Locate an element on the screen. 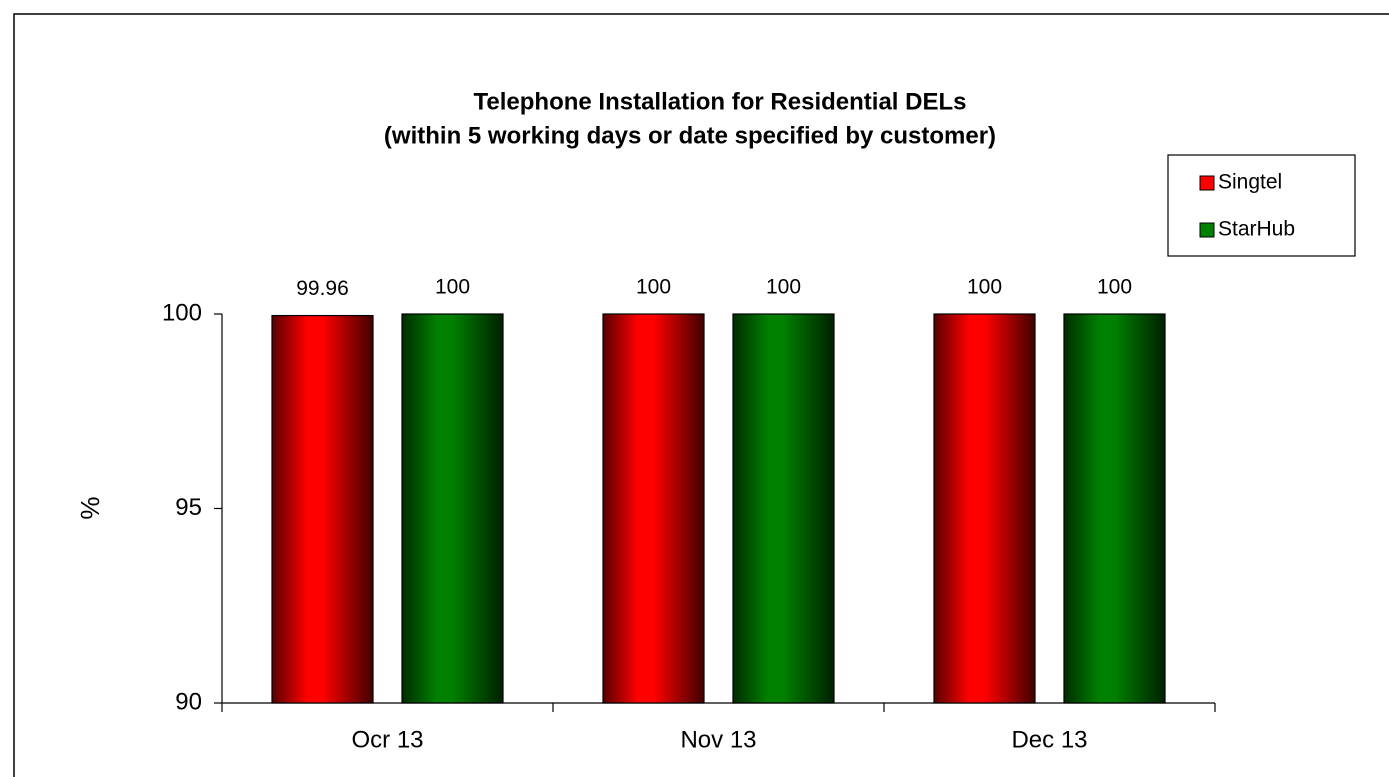 Image resolution: width=1389 pixels, height=777 pixels. y-tick-label: 95 is located at coordinates (188, 507).